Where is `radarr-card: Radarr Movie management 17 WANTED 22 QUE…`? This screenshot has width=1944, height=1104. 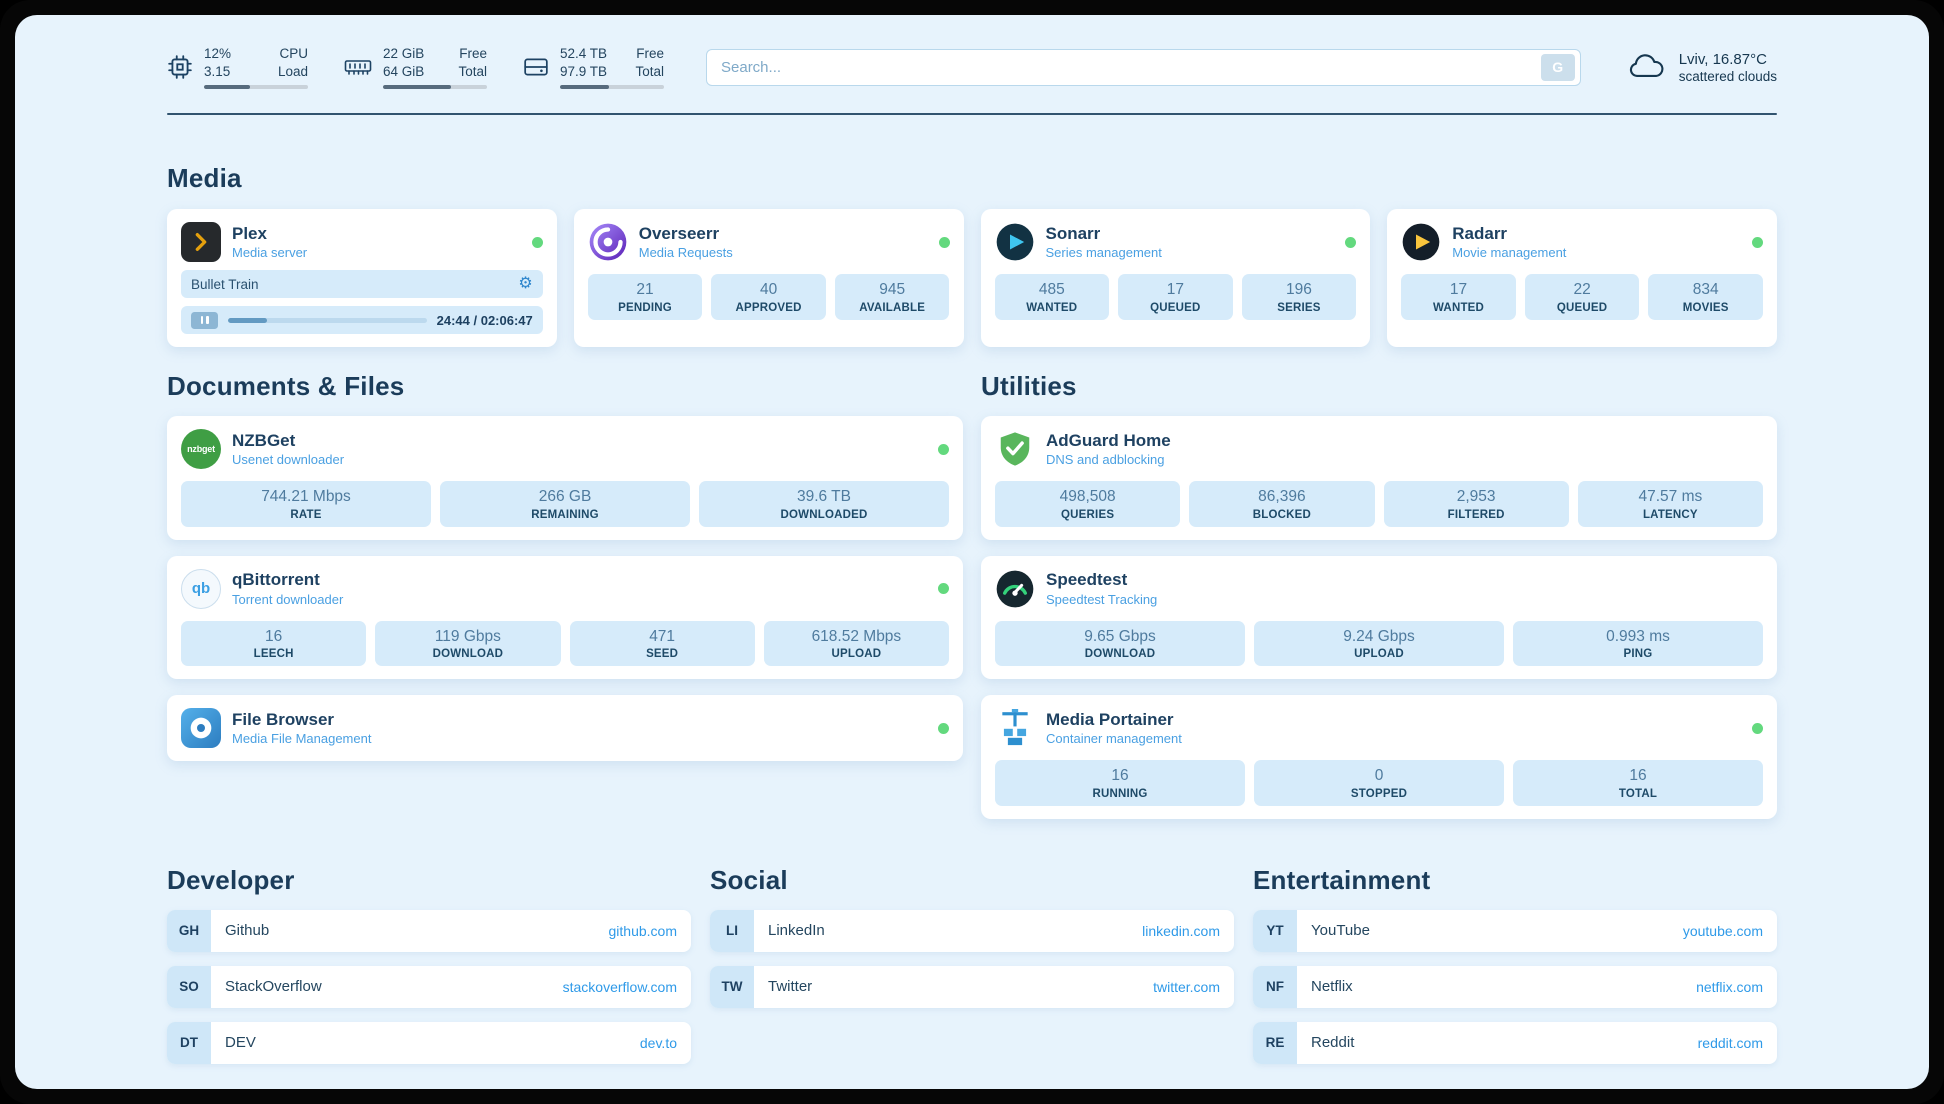
radarr-card: Radarr Movie management 17 WANTED 22 QUE… is located at coordinates (1582, 278).